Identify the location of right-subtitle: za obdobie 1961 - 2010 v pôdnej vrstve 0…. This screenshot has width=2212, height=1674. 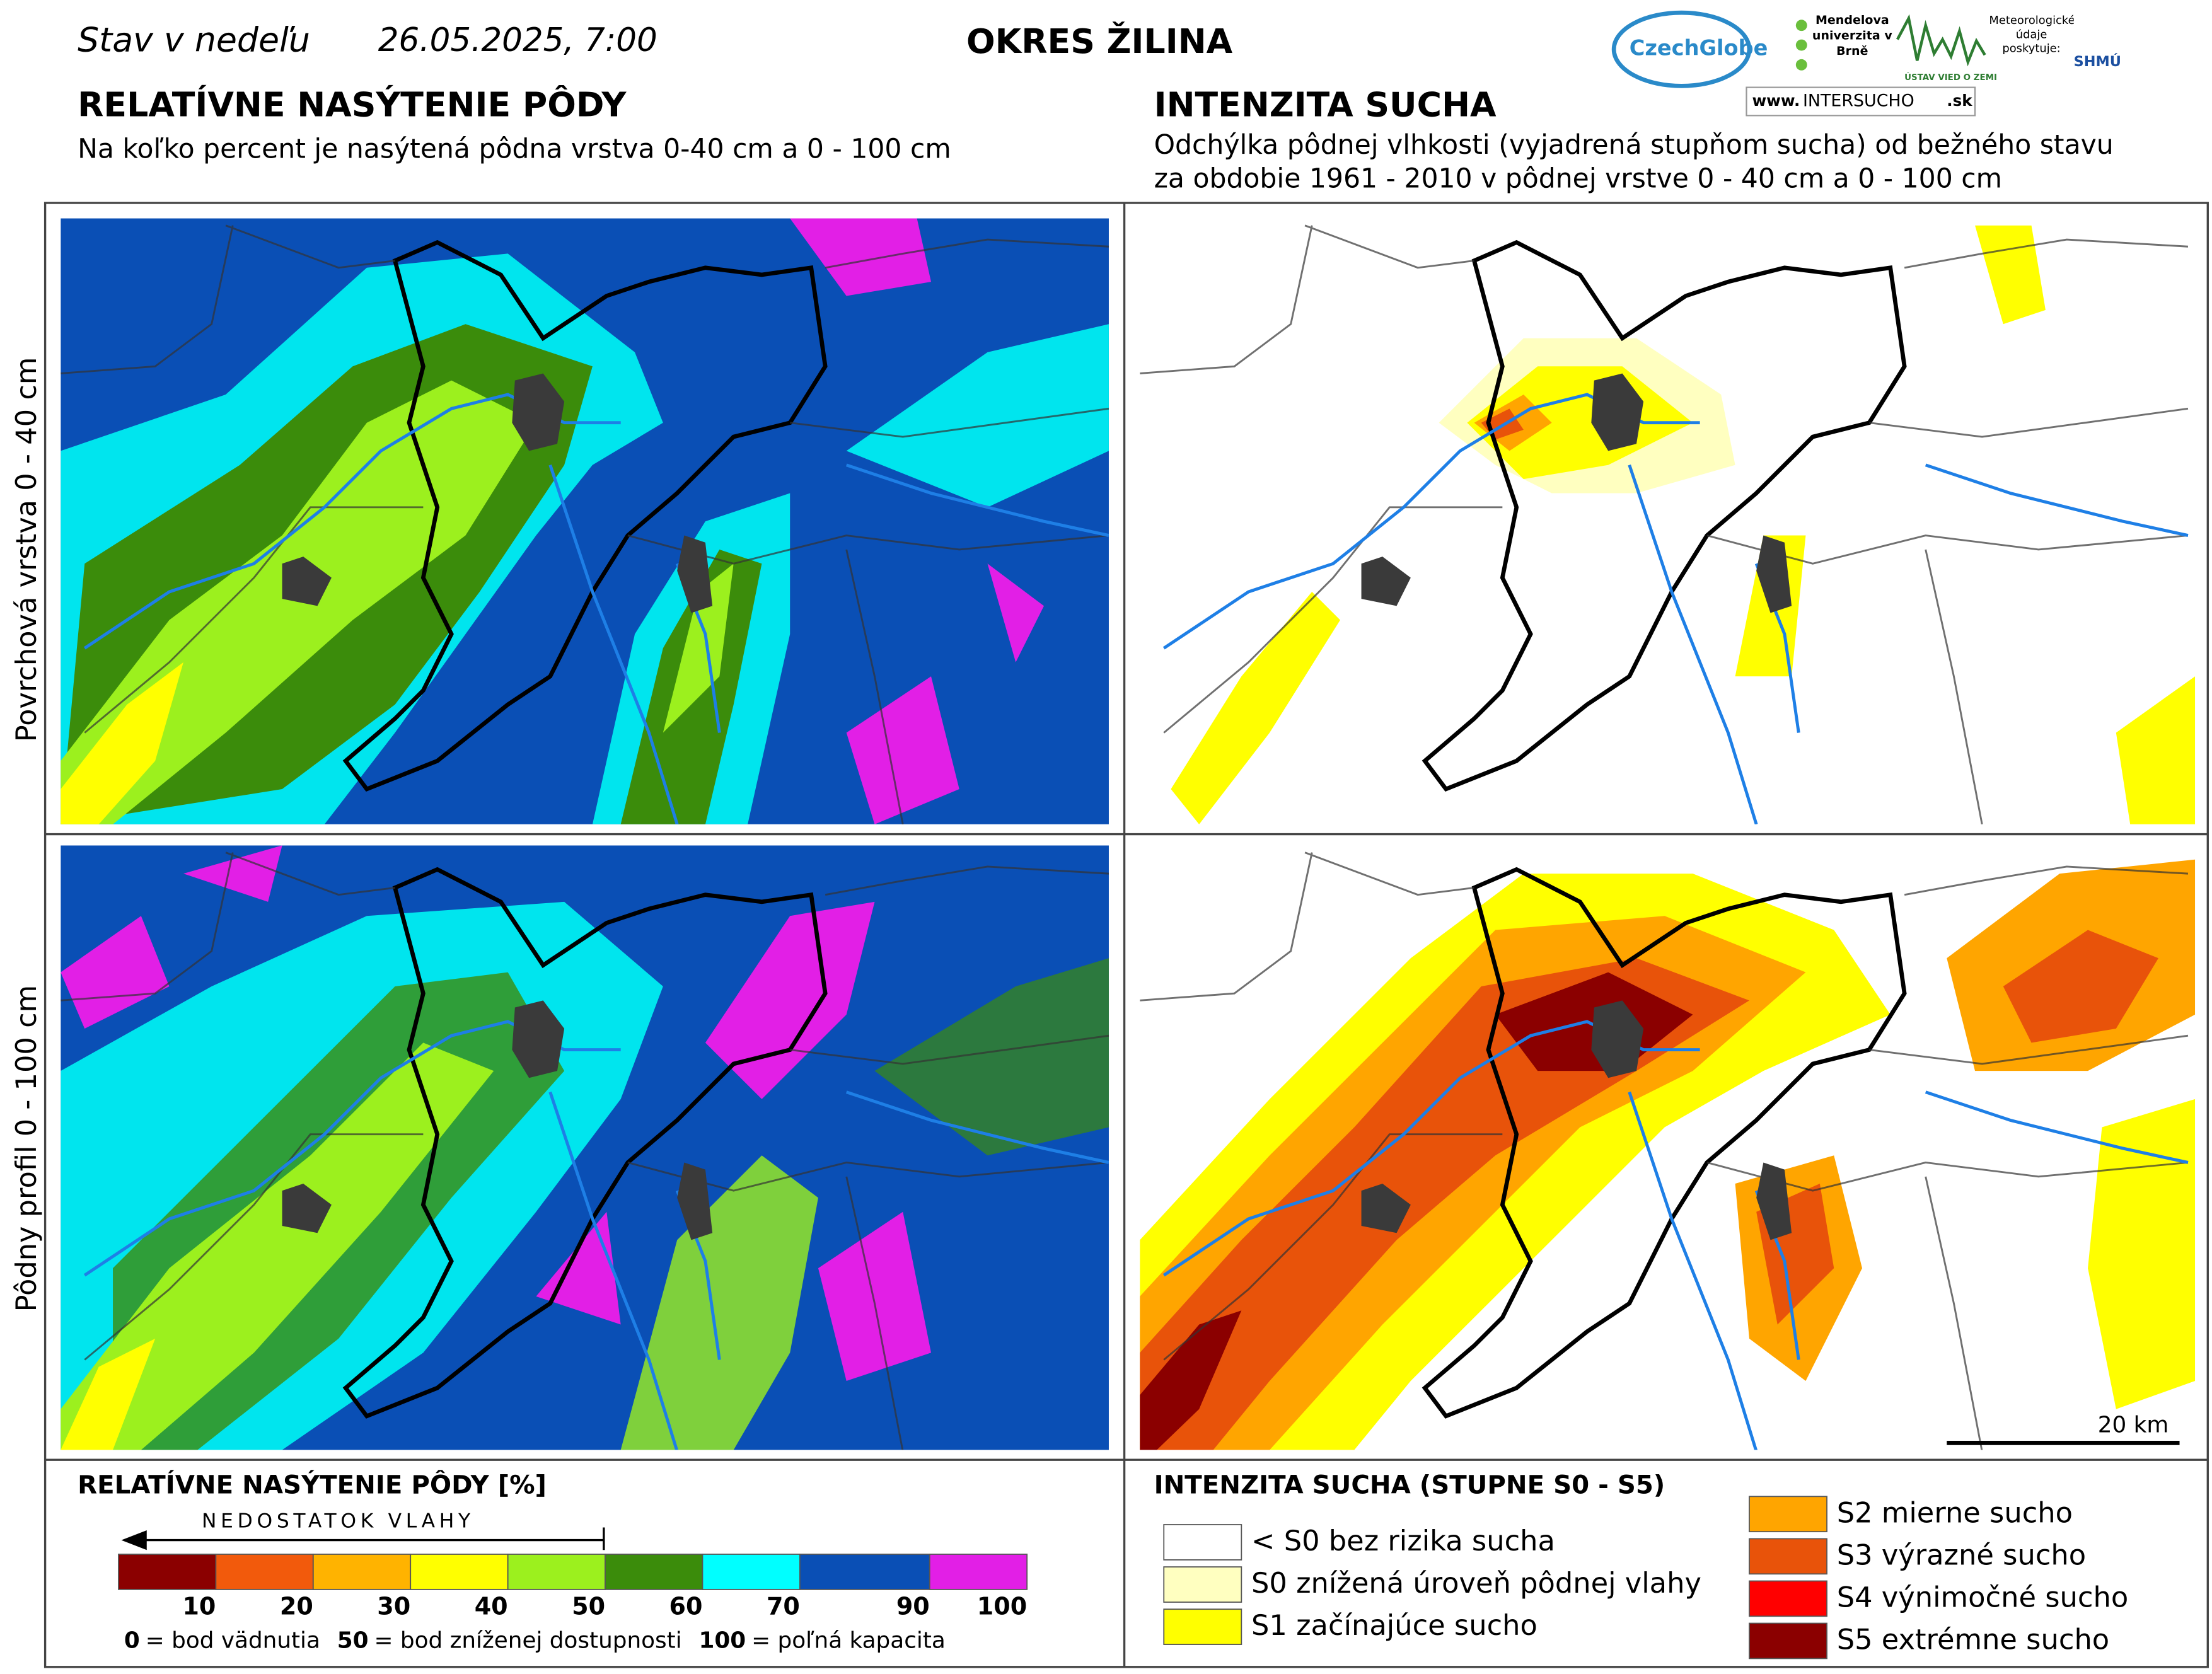
(1578, 179).